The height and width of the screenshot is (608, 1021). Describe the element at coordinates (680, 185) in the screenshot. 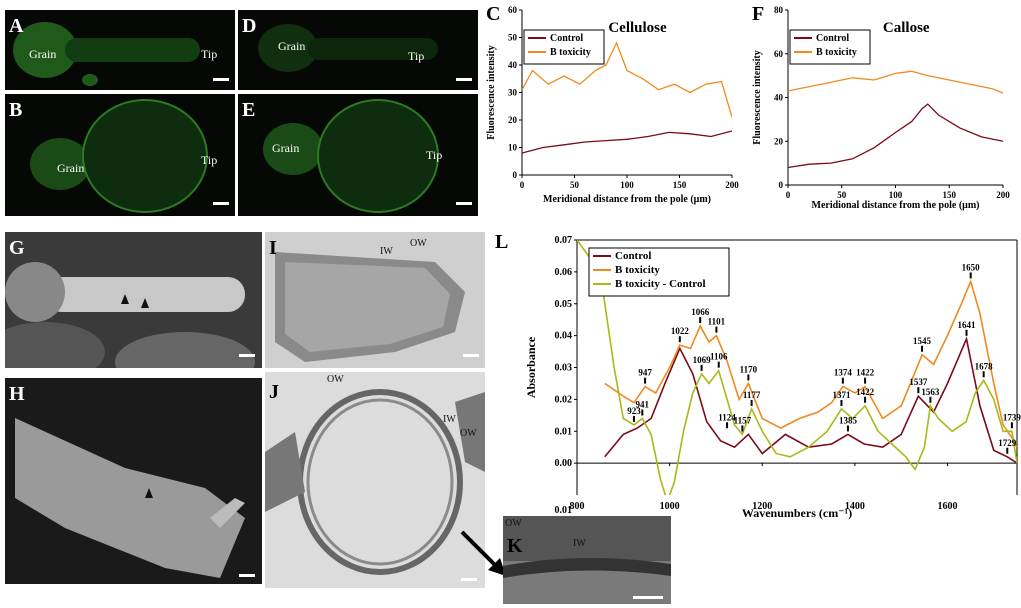

I see `x-tick-label: 150` at that location.